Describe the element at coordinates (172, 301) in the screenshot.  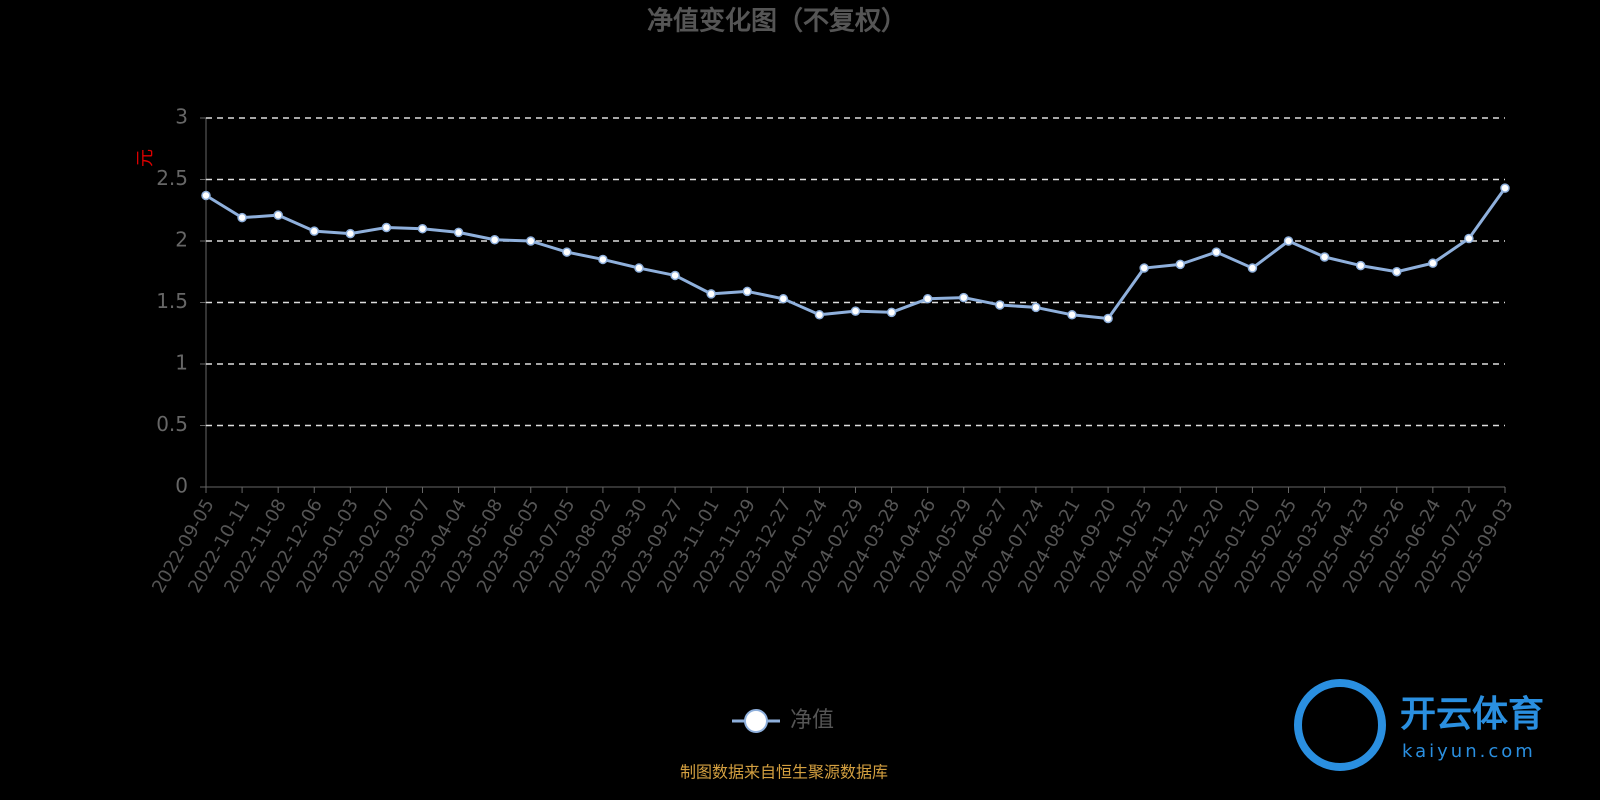
I see `y-tick-label: 1.5` at that location.